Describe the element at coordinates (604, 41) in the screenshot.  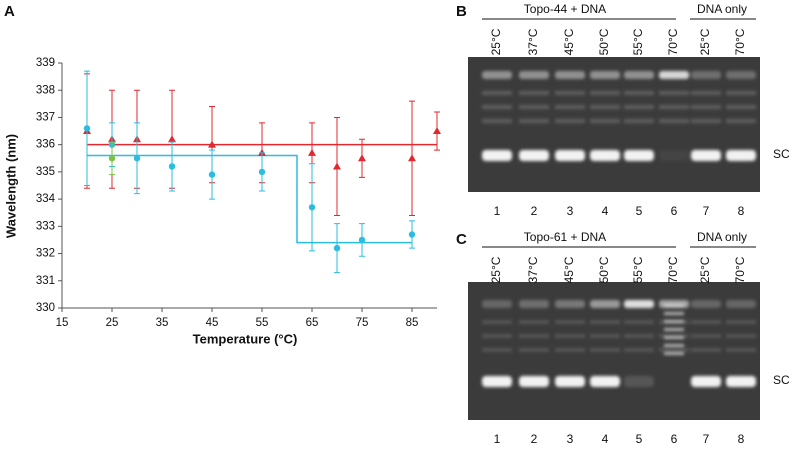
I see `lane-temp: 50°C` at that location.